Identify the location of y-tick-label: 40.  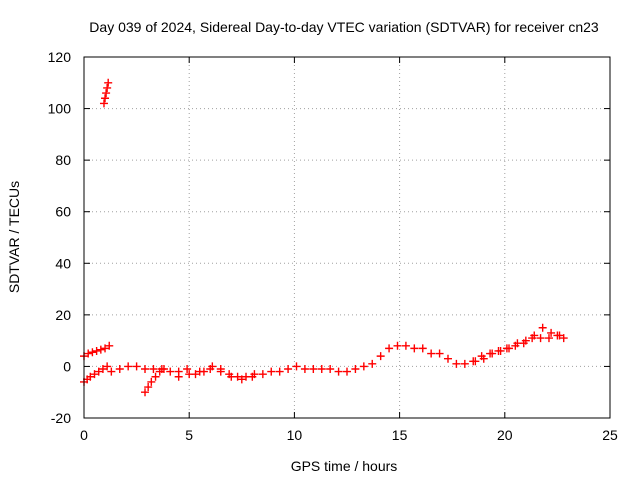
(63, 263).